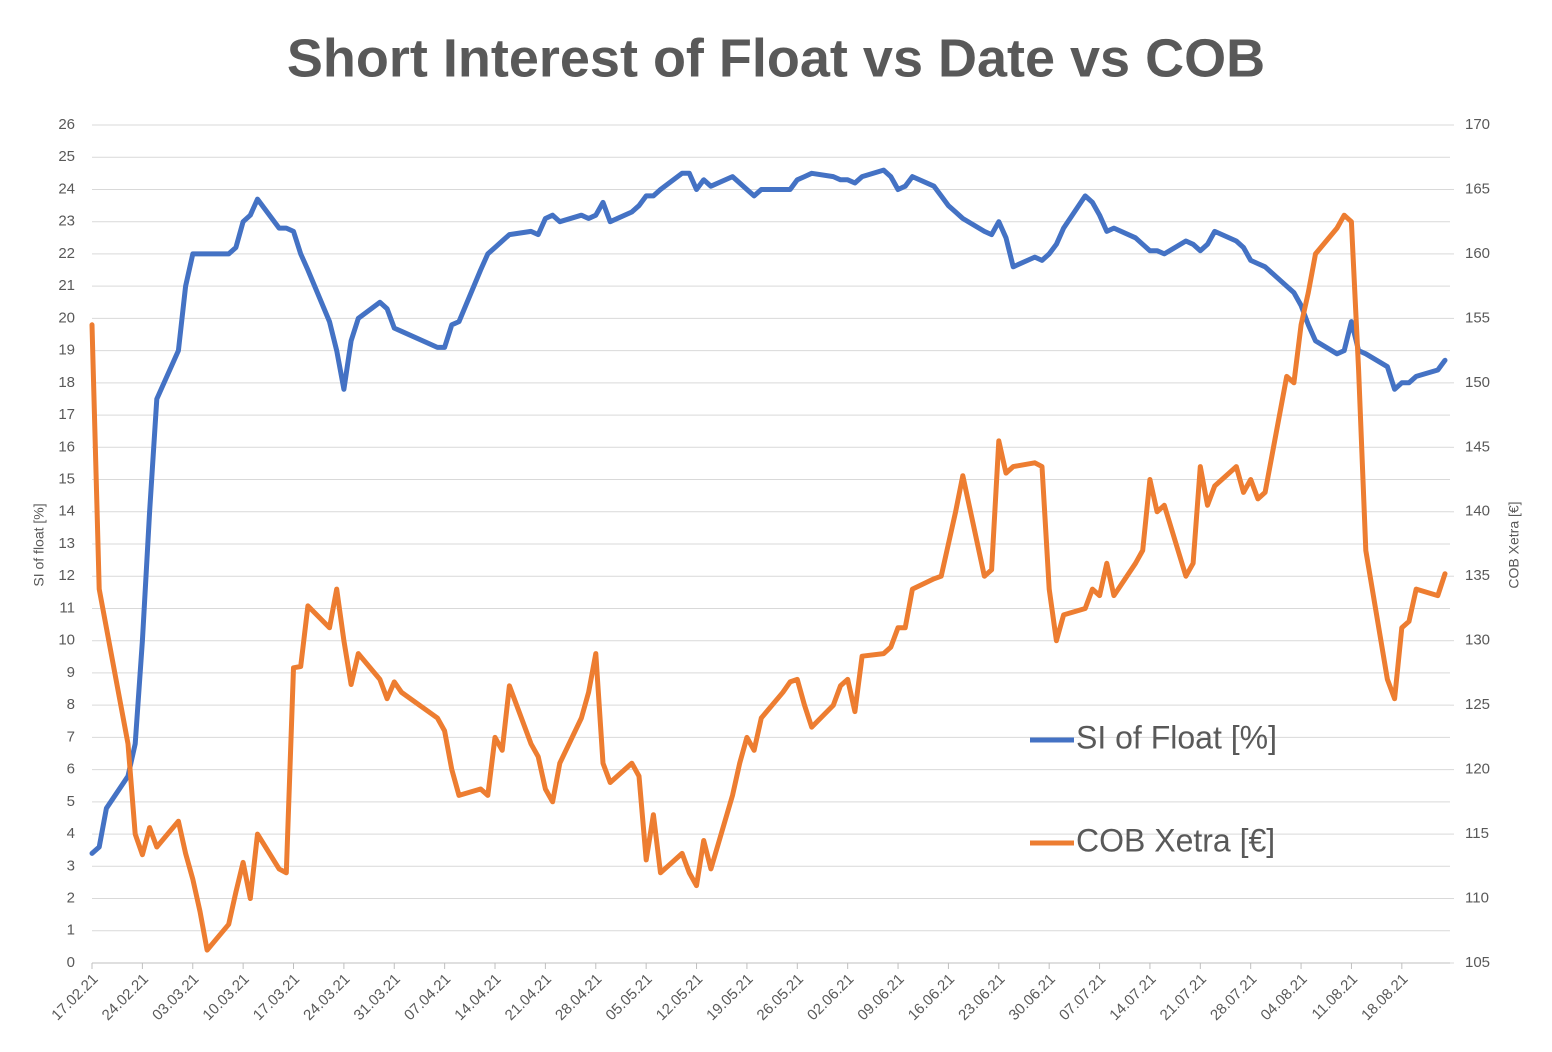  Describe the element at coordinates (71, 672) in the screenshot. I see `y-tick-label: 9` at that location.